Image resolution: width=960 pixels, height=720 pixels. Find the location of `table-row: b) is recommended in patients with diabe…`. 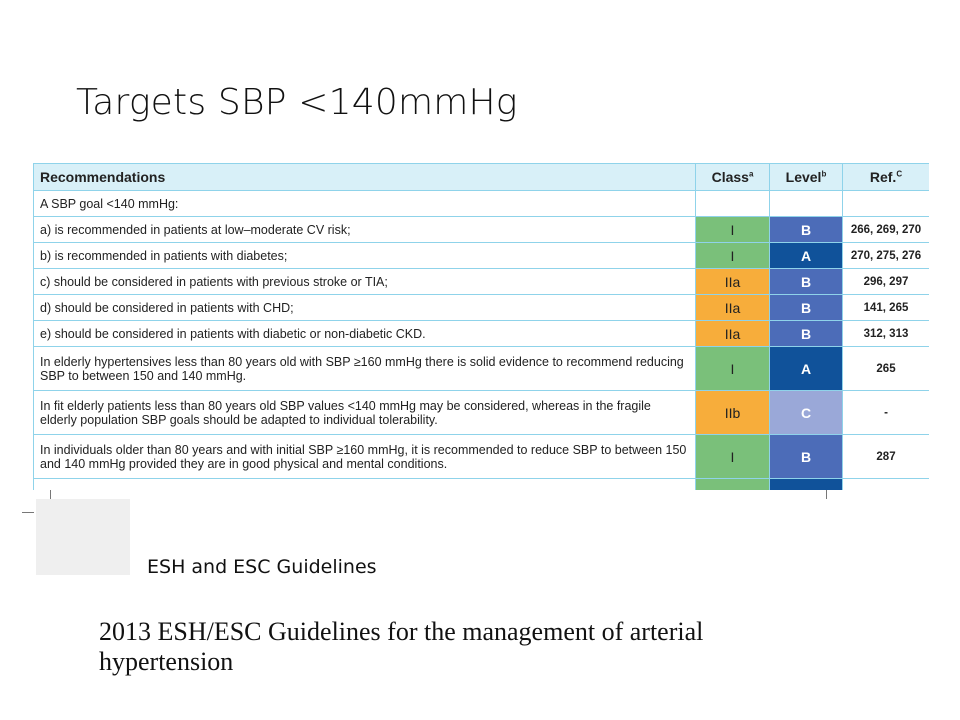

table-row: b) is recommended in patients with diabe… is located at coordinates (481, 255).